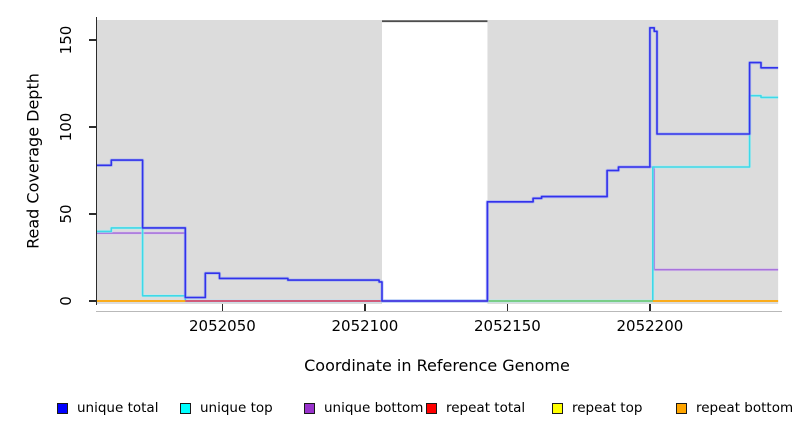  Describe the element at coordinates (66, 301) in the screenshot. I see `y-tick-label: 0` at that location.